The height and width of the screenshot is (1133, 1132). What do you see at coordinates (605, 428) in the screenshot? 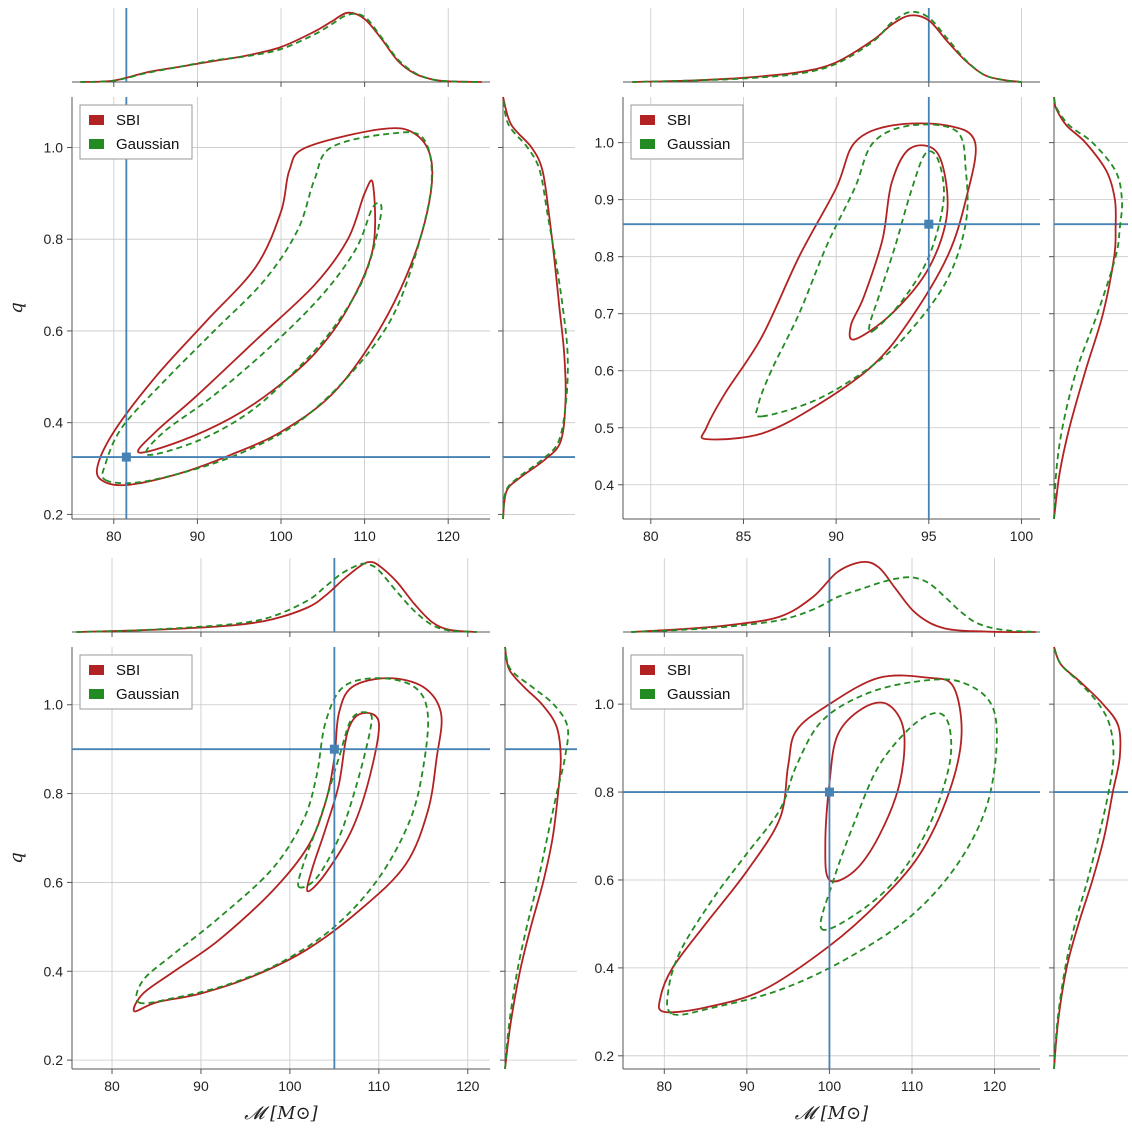
I see `y-tick-label: 0.5` at bounding box center [605, 428].